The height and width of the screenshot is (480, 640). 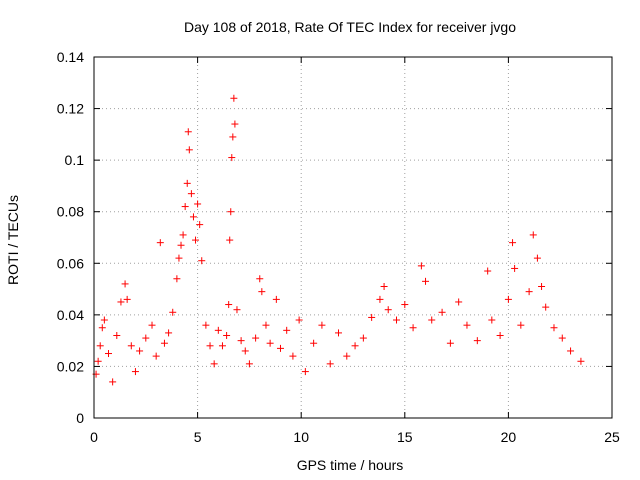 What do you see at coordinates (94, 437) in the screenshot?
I see `x-tick-label: 0` at bounding box center [94, 437].